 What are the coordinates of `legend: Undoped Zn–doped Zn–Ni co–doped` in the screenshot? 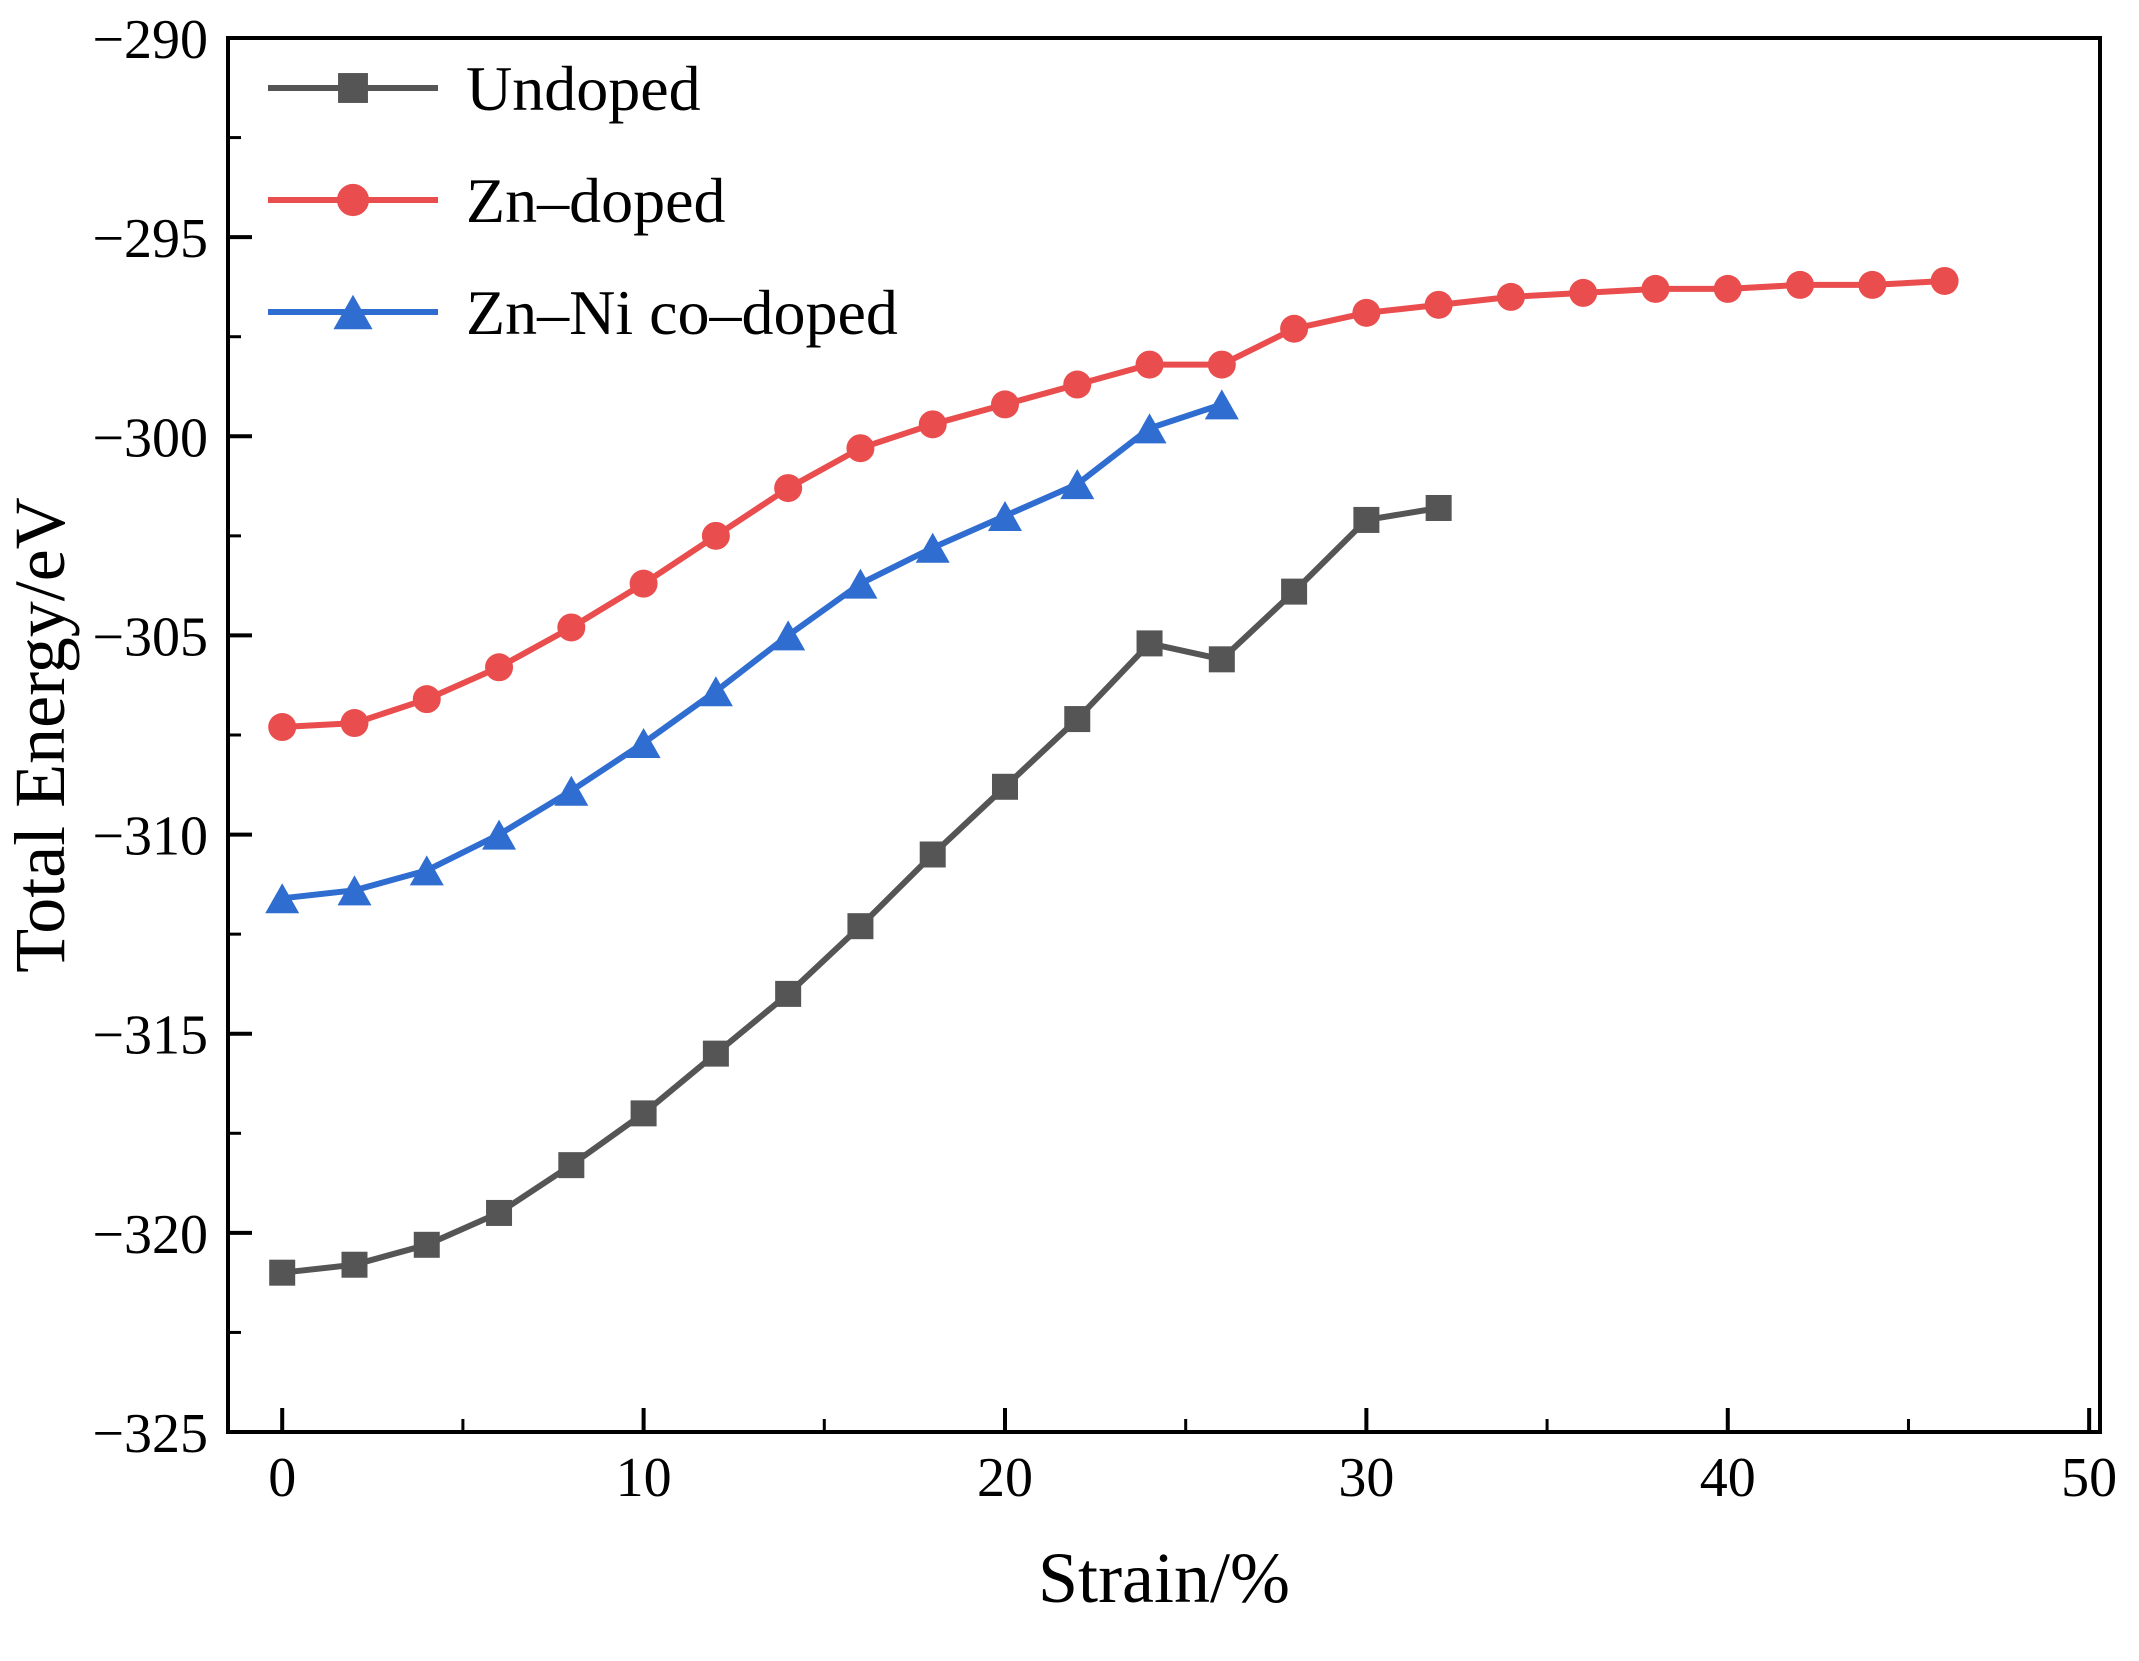 It's located at (583, 200).